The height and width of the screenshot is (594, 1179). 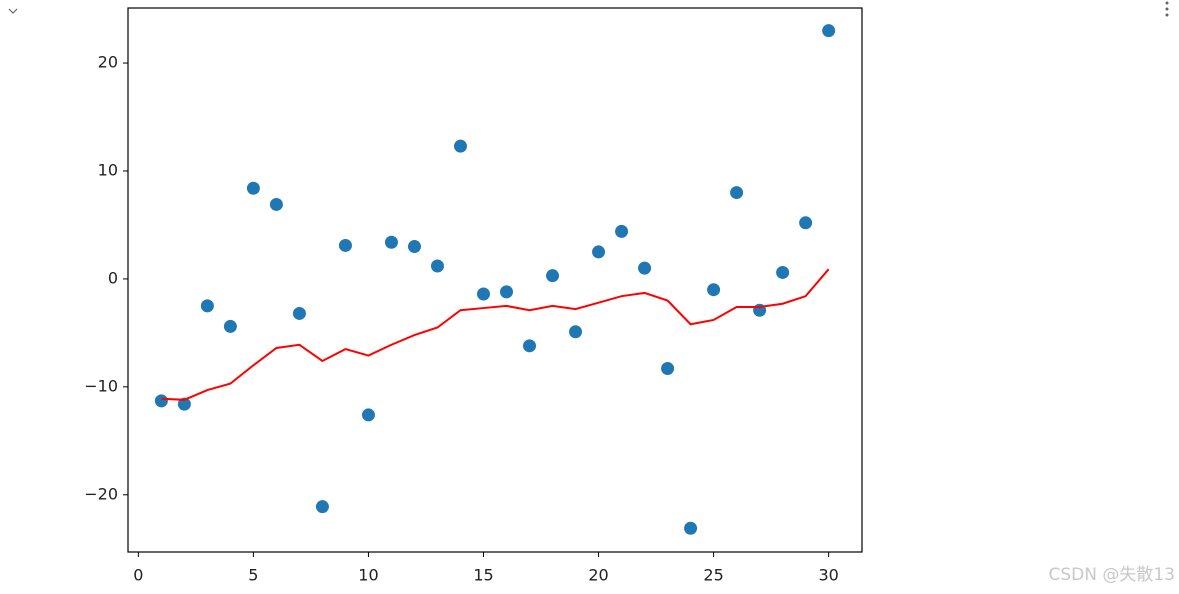 What do you see at coordinates (483, 575) in the screenshot?
I see `x-tick-label: 15` at bounding box center [483, 575].